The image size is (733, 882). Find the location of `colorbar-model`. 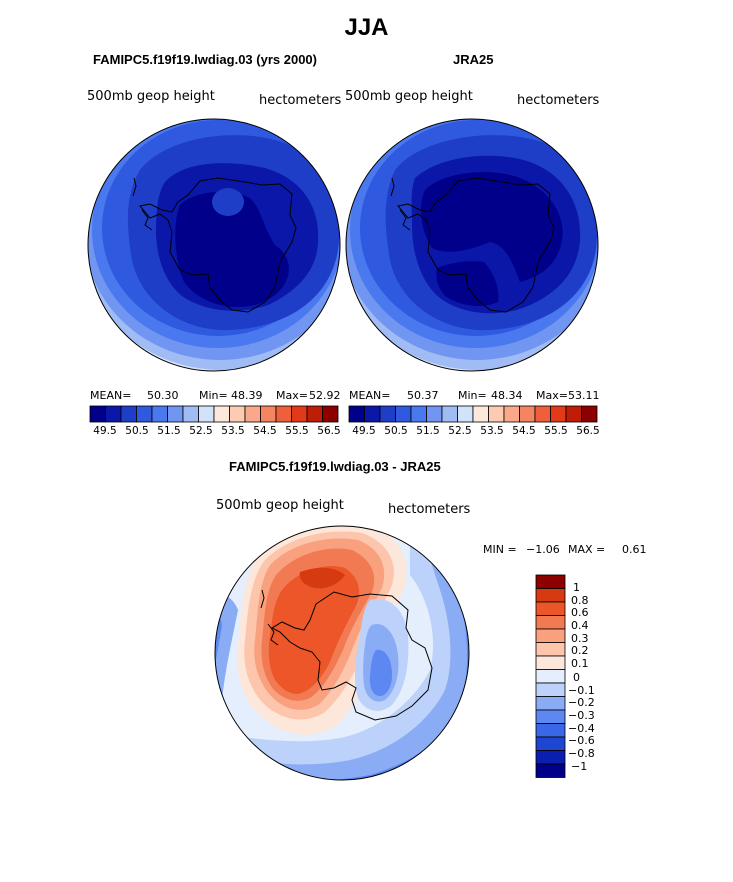

colorbar-model is located at coordinates (214, 414).